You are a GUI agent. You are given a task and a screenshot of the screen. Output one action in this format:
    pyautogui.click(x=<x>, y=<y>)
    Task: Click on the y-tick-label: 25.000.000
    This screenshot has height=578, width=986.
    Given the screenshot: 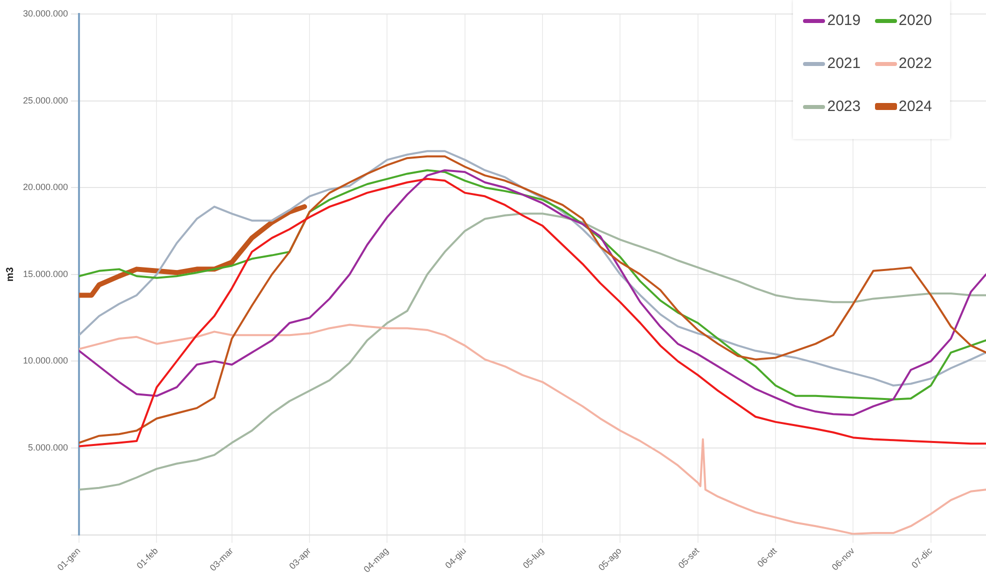 What is the action you would take?
    pyautogui.click(x=45, y=100)
    